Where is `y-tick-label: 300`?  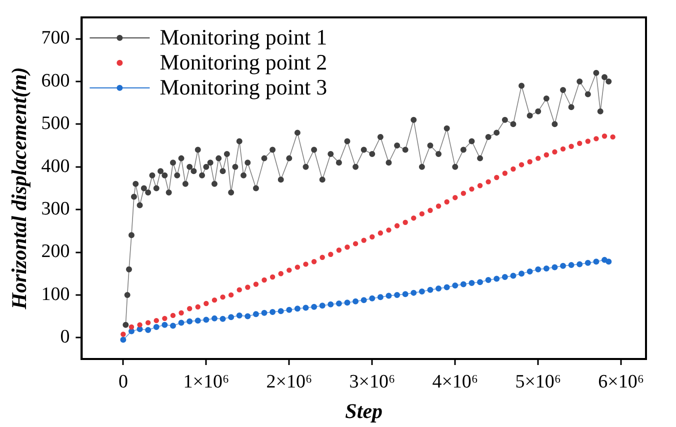
y-tick-label: 300 is located at coordinates (55, 209).